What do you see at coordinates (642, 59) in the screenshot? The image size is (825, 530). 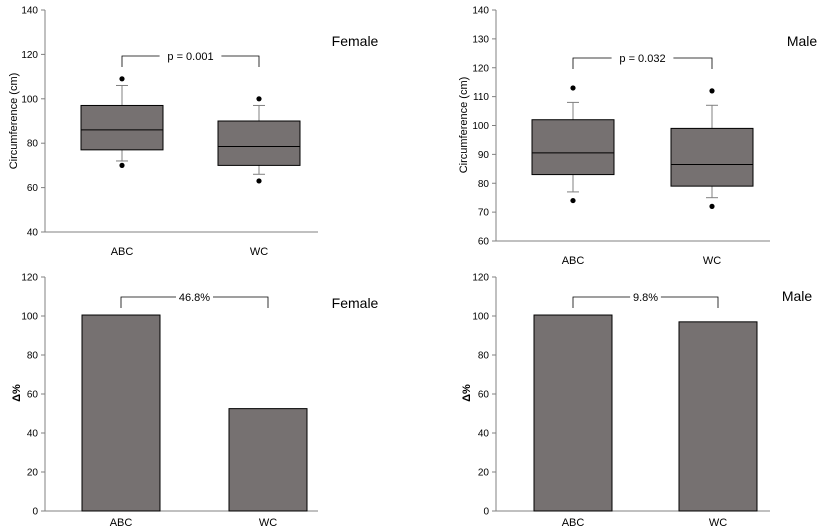 I see `significance-label: p = 0.032` at bounding box center [642, 59].